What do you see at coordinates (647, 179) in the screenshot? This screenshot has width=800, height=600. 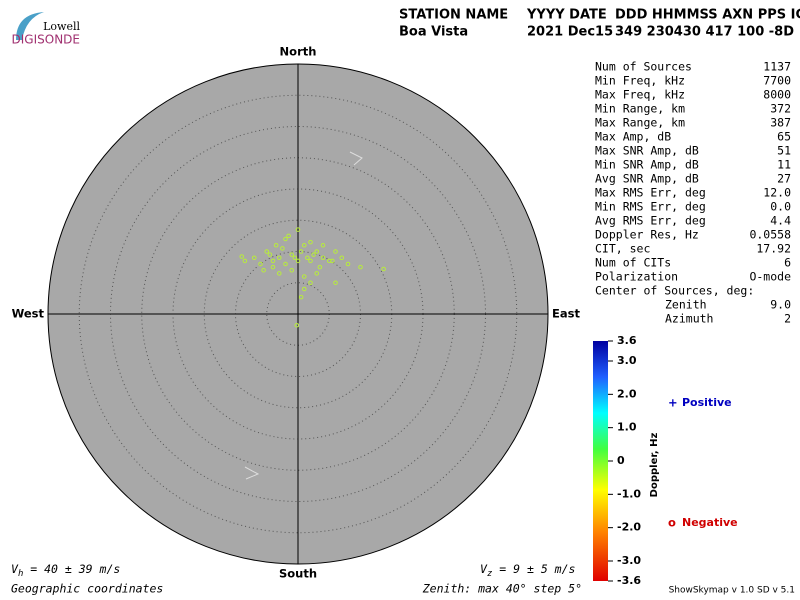 I see `stat-label: Avg SNR Amp, dB` at bounding box center [647, 179].